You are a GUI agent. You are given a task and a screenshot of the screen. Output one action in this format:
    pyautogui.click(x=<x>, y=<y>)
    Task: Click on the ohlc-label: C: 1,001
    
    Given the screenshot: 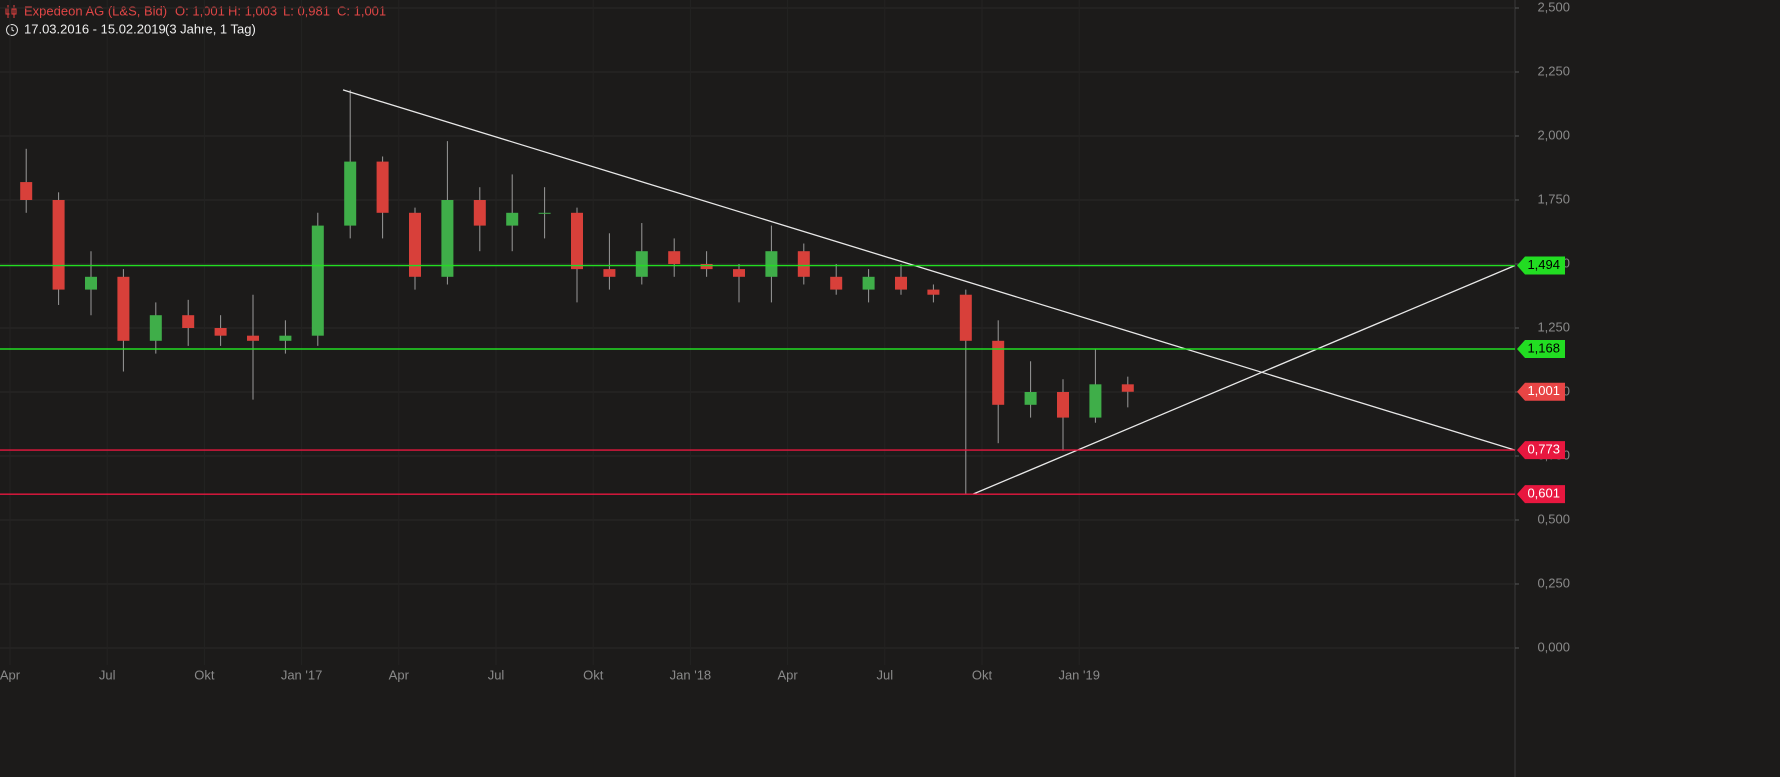 What is the action you would take?
    pyautogui.click(x=361, y=10)
    